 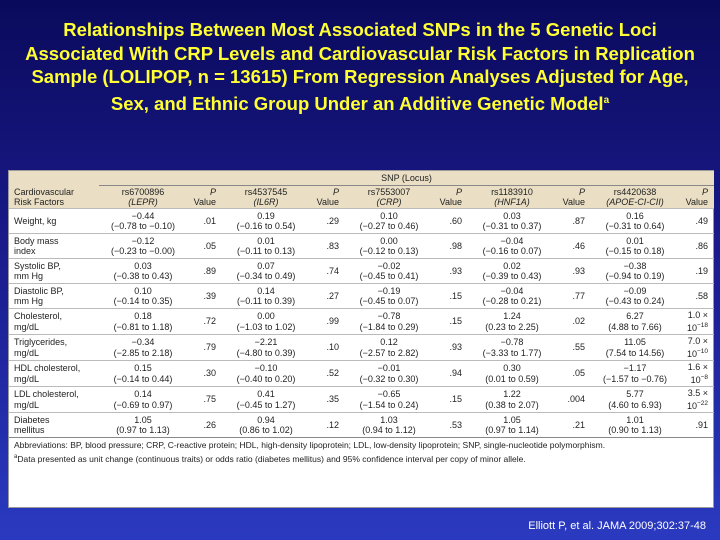 I want to click on confidence-interval: (−0.40 to 0.20), so click(x=266, y=378).